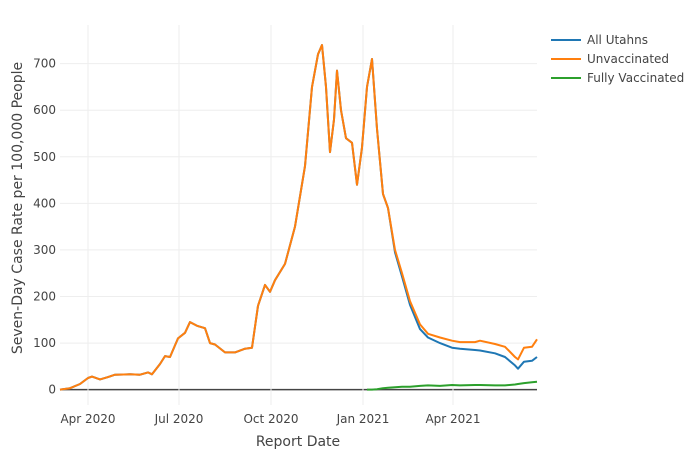 This screenshot has width=700, height=450. I want to click on legend-label: Unvaccinated, so click(628, 59).